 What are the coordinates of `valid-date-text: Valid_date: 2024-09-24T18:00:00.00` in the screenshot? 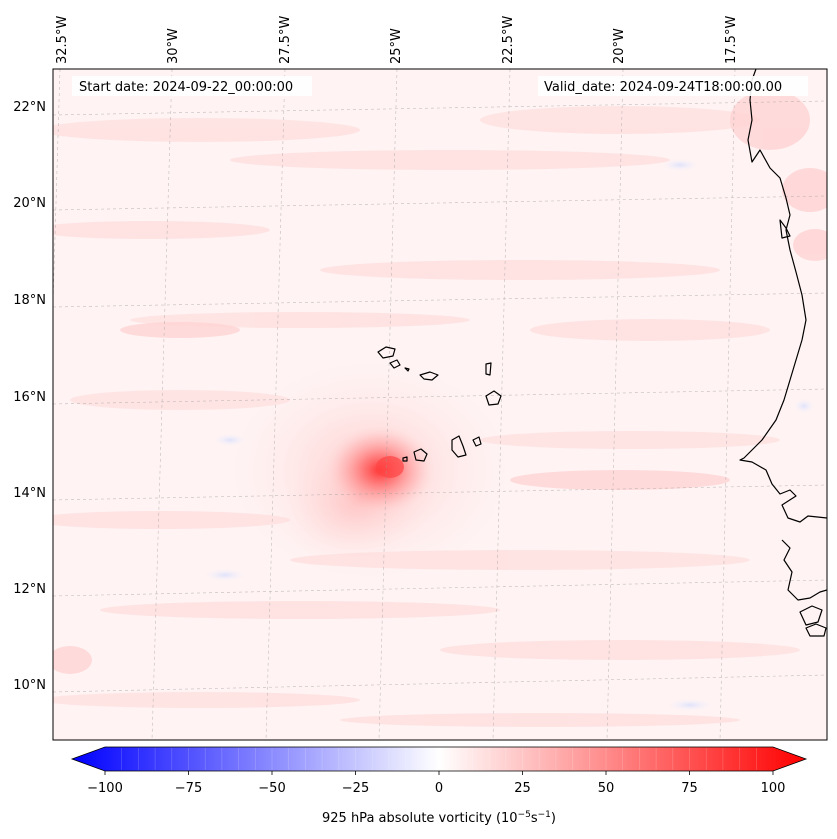 It's located at (663, 87).